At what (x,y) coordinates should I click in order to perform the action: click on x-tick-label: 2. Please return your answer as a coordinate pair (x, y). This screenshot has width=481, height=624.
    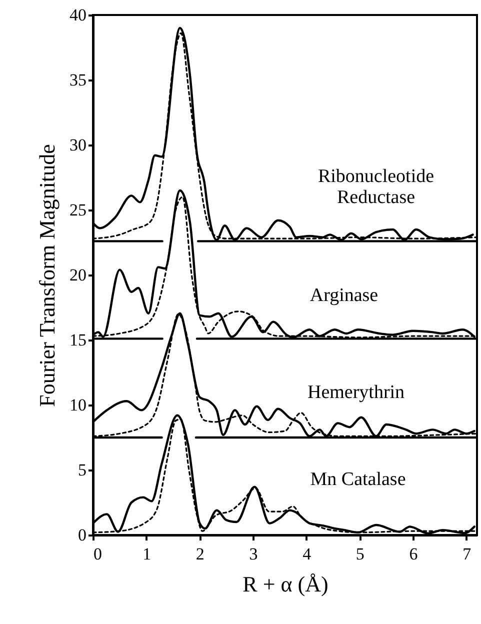
    Looking at the image, I should click on (200, 554).